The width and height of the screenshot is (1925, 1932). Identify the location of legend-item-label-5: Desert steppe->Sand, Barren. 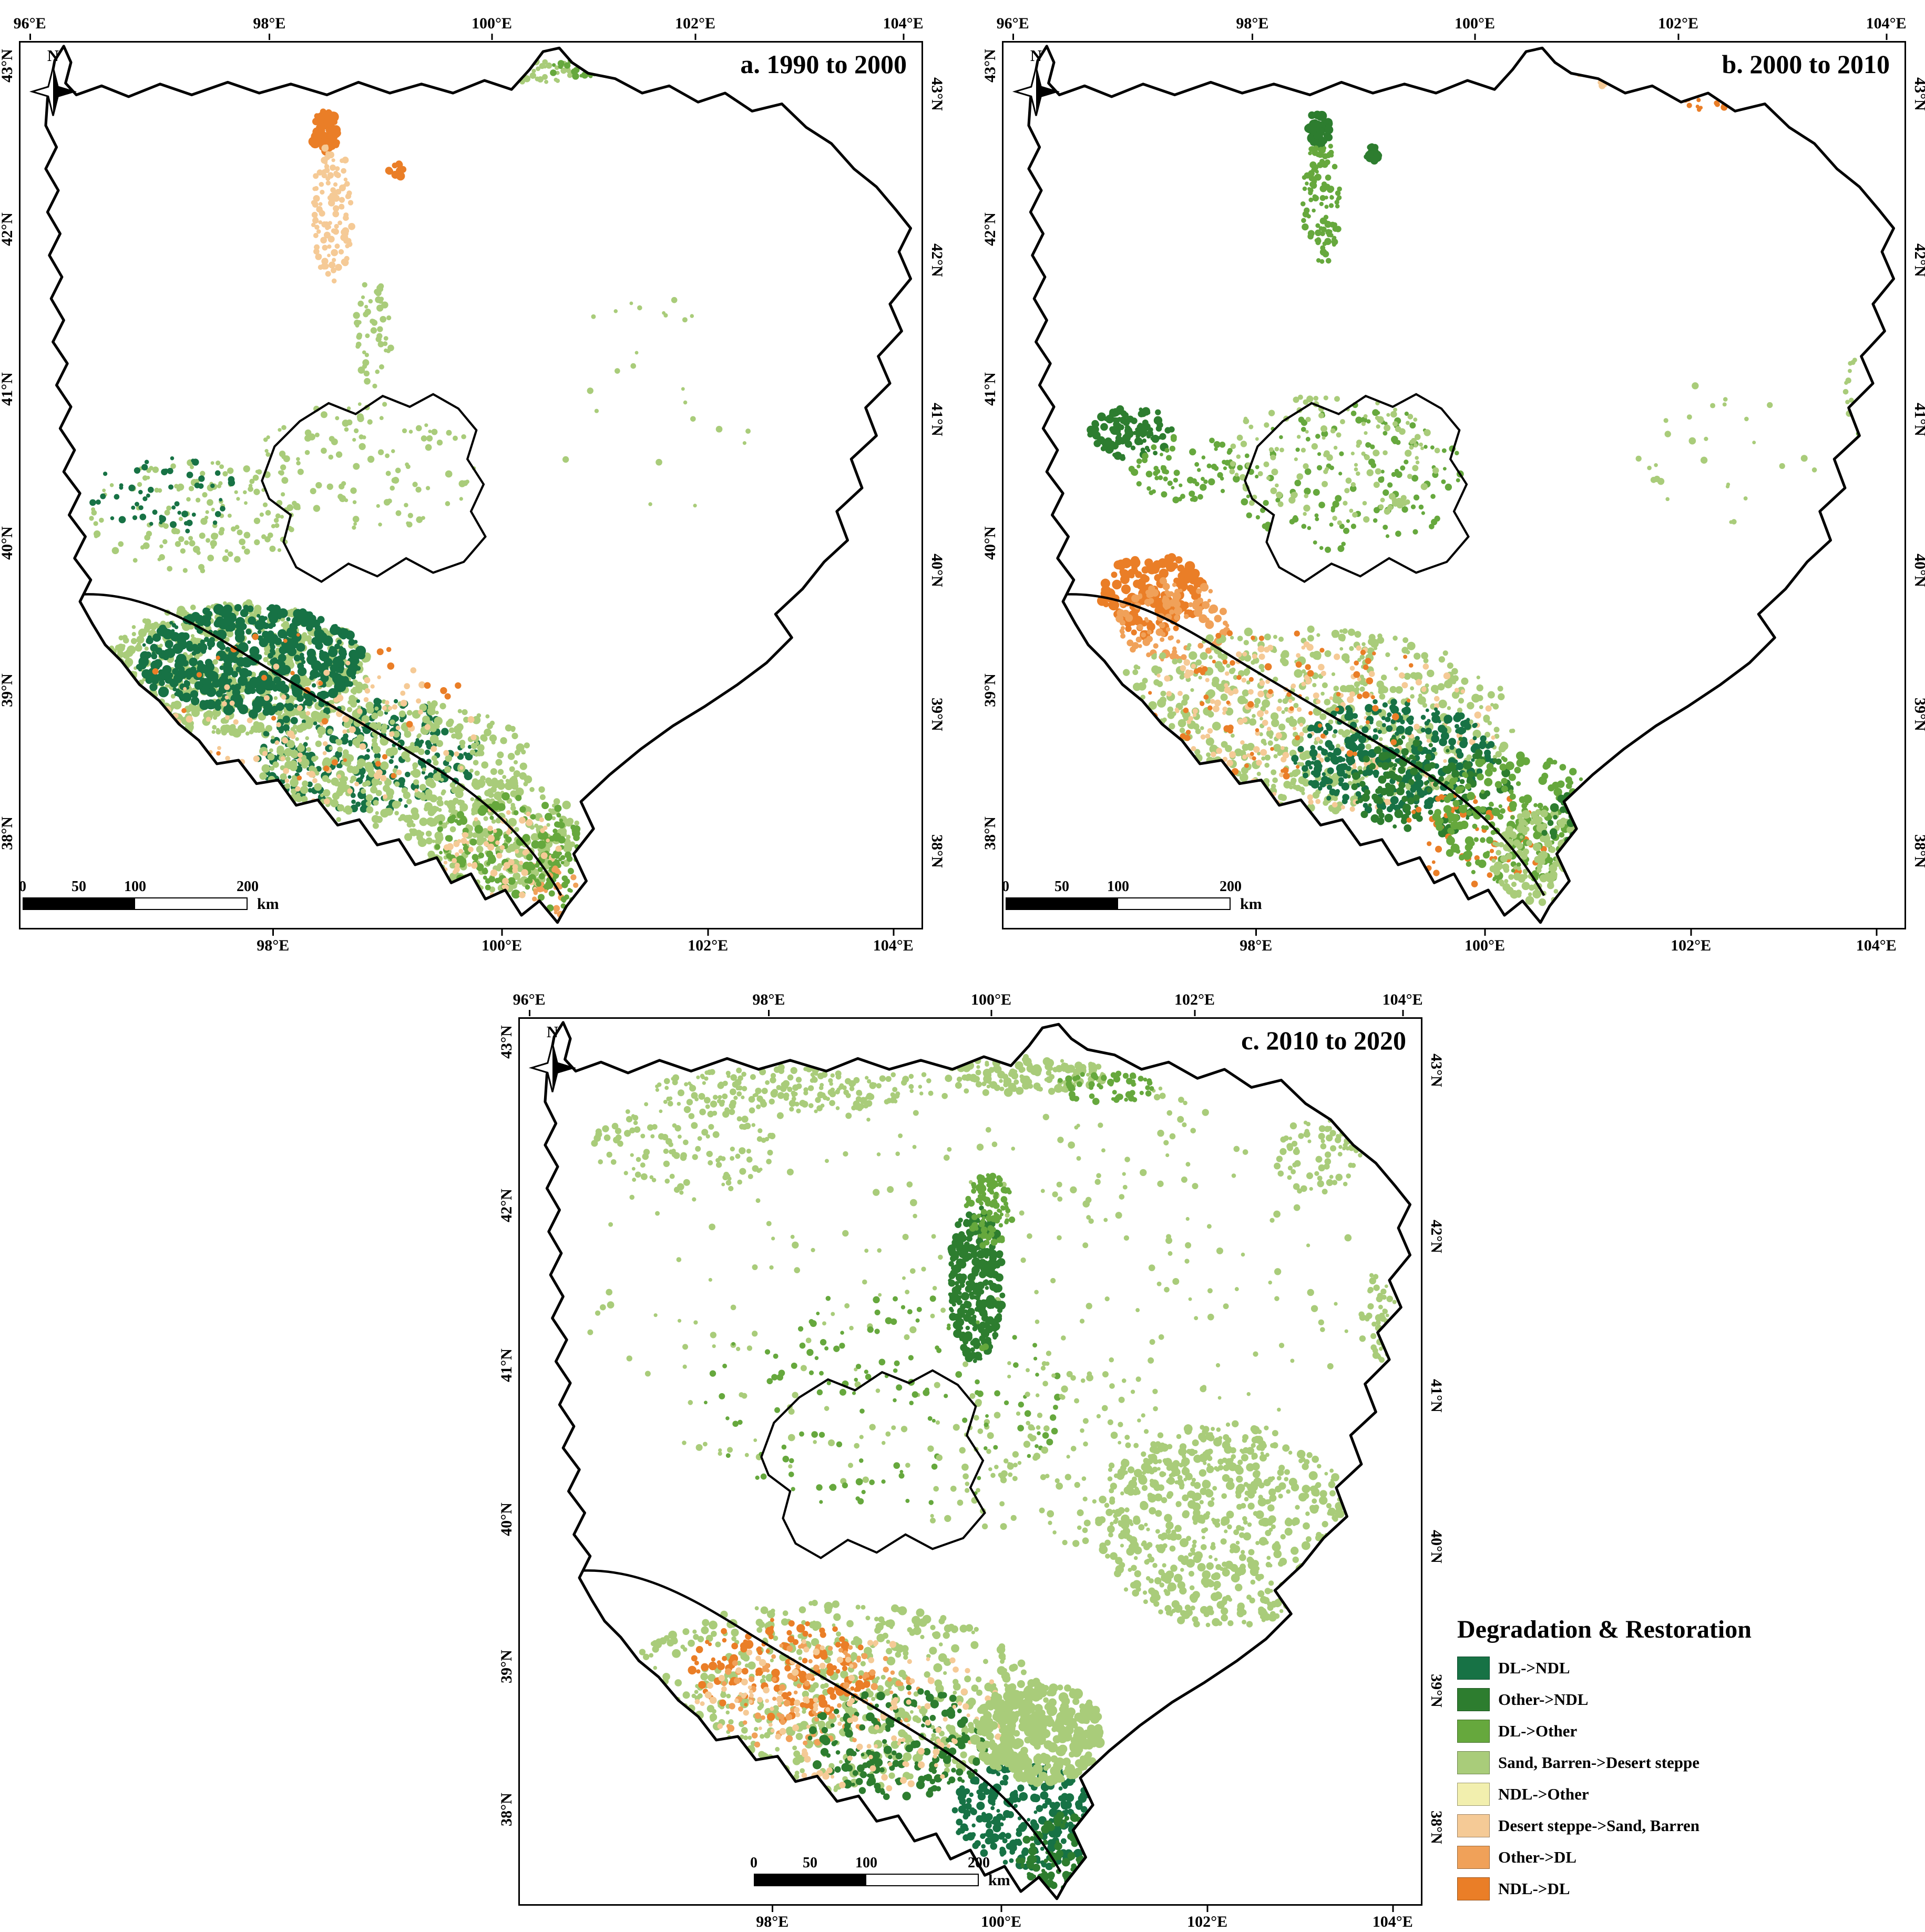
(1599, 1825).